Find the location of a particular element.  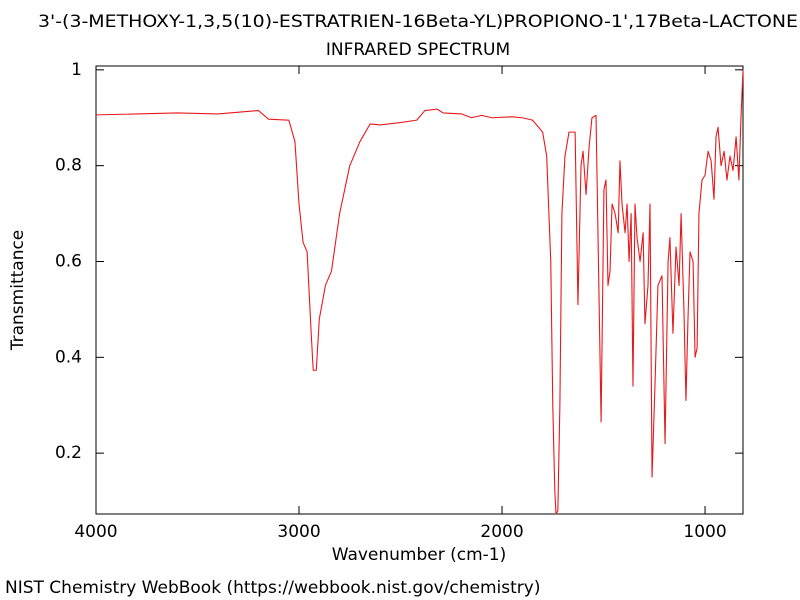

y-tick-label: 0.6 is located at coordinates (68, 261).